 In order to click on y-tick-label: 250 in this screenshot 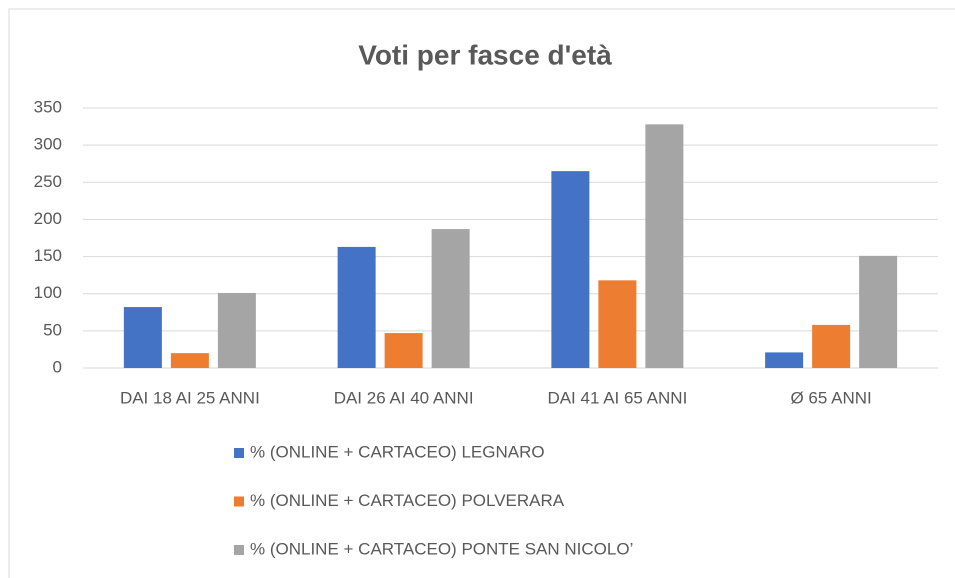, I will do `click(48, 181)`.